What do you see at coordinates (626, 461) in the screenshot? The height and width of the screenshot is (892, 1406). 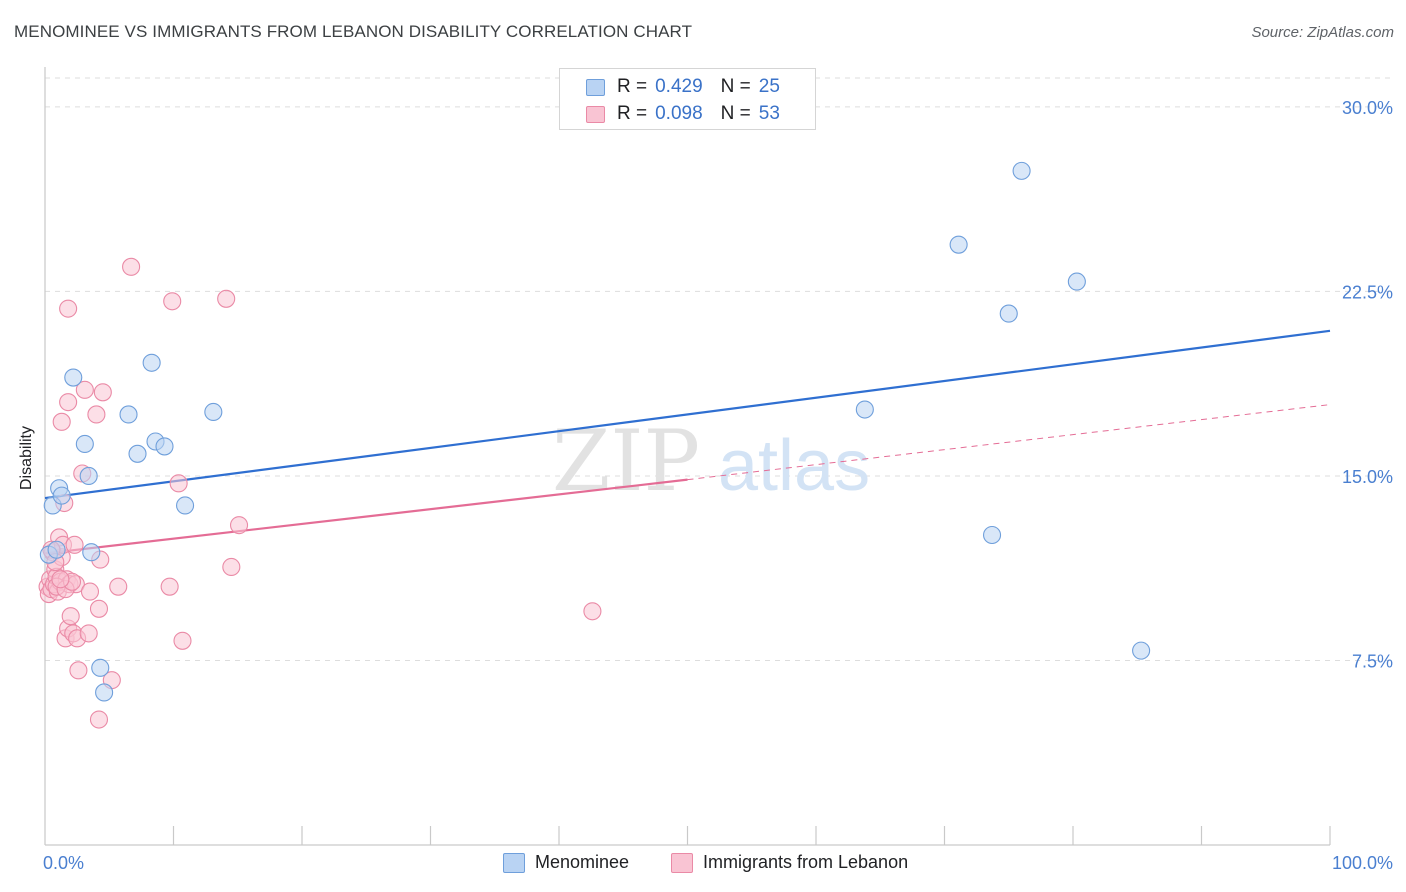 I see `watermark-zip: ZIP` at bounding box center [626, 461].